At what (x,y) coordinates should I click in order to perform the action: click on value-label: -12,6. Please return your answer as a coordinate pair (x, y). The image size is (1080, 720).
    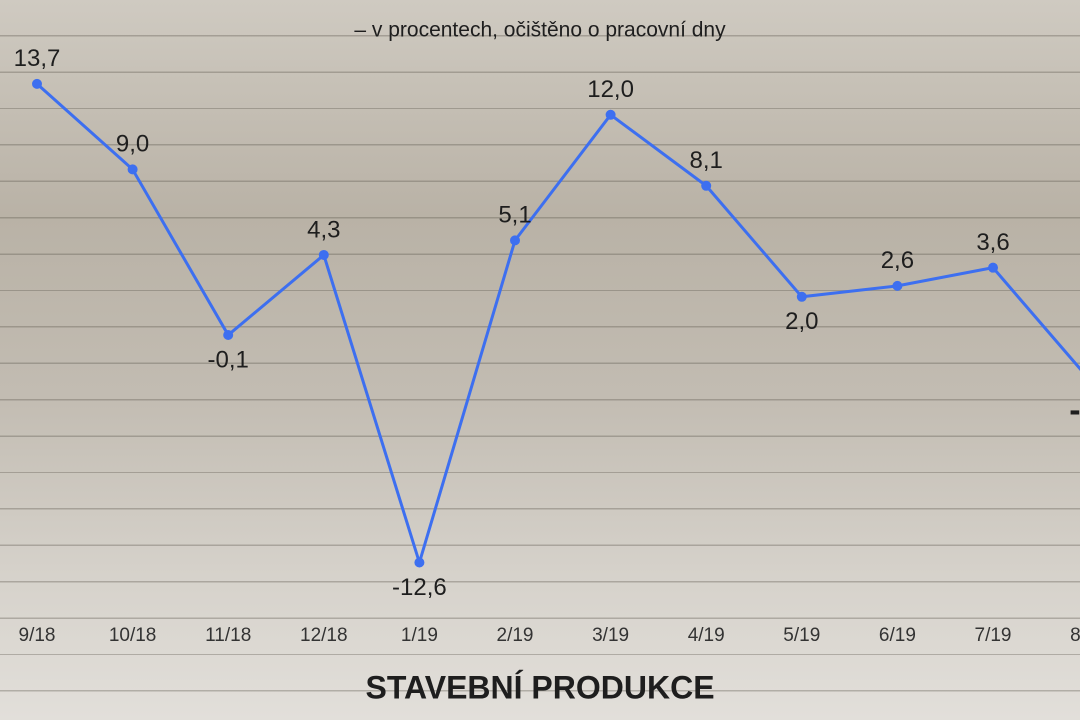
    Looking at the image, I should click on (419, 587).